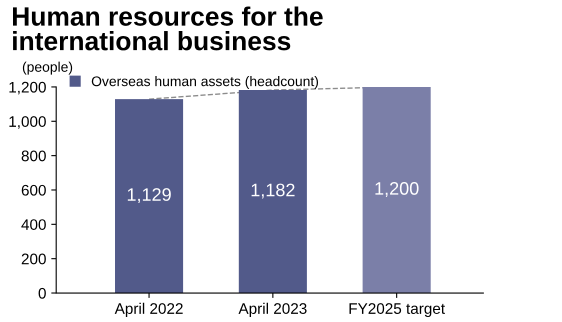 The width and height of the screenshot is (562, 322). What do you see at coordinates (34, 156) in the screenshot?
I see `y-tick-label: 800` at bounding box center [34, 156].